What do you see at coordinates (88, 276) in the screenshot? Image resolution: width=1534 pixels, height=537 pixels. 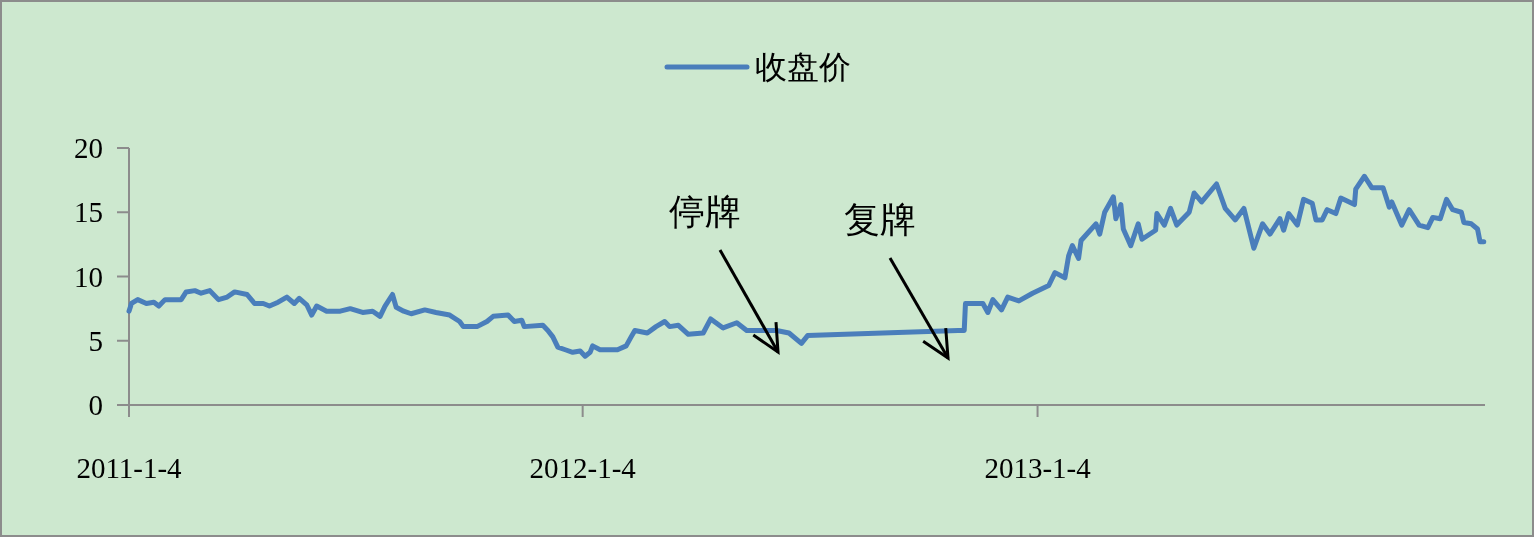 I see `y-tick-label: 10` at bounding box center [88, 276].